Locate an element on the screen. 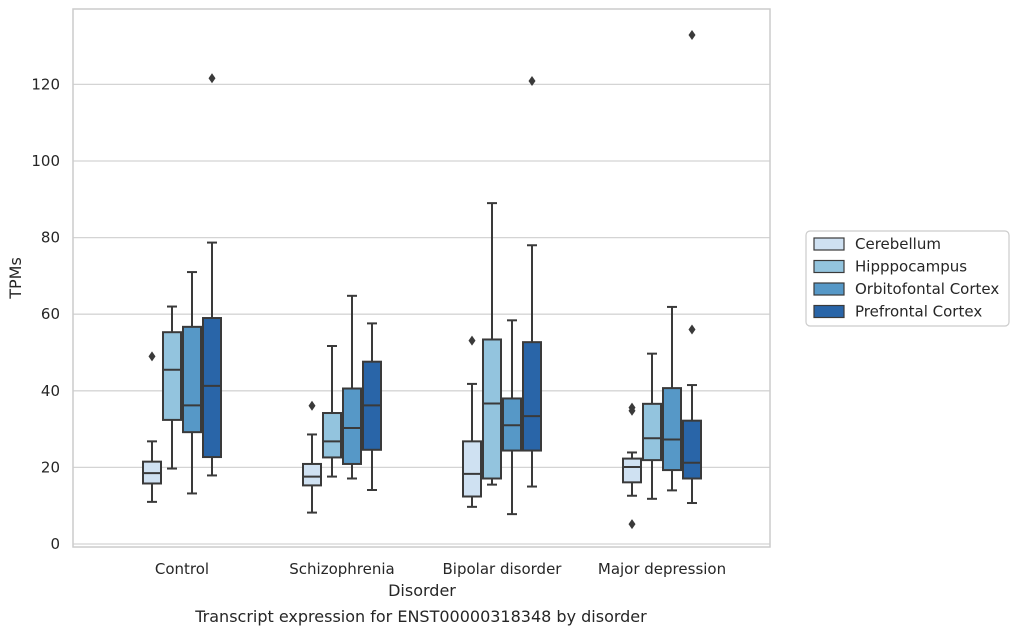  legend-label: Prefrontal Cortex is located at coordinates (918, 312).